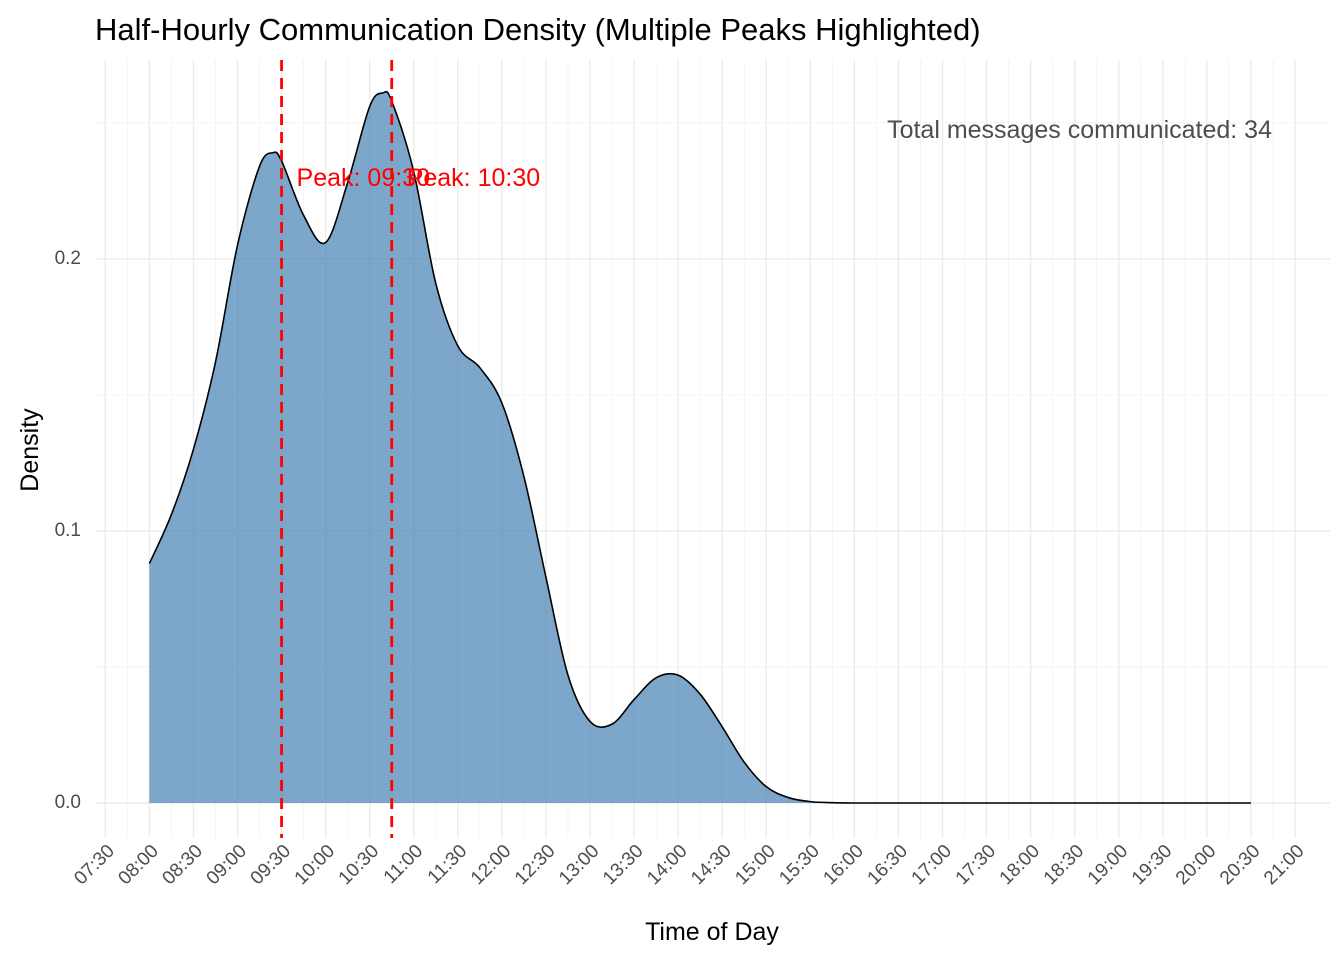  What do you see at coordinates (1064, 865) in the screenshot?
I see `x-tick-label: 18:30` at bounding box center [1064, 865].